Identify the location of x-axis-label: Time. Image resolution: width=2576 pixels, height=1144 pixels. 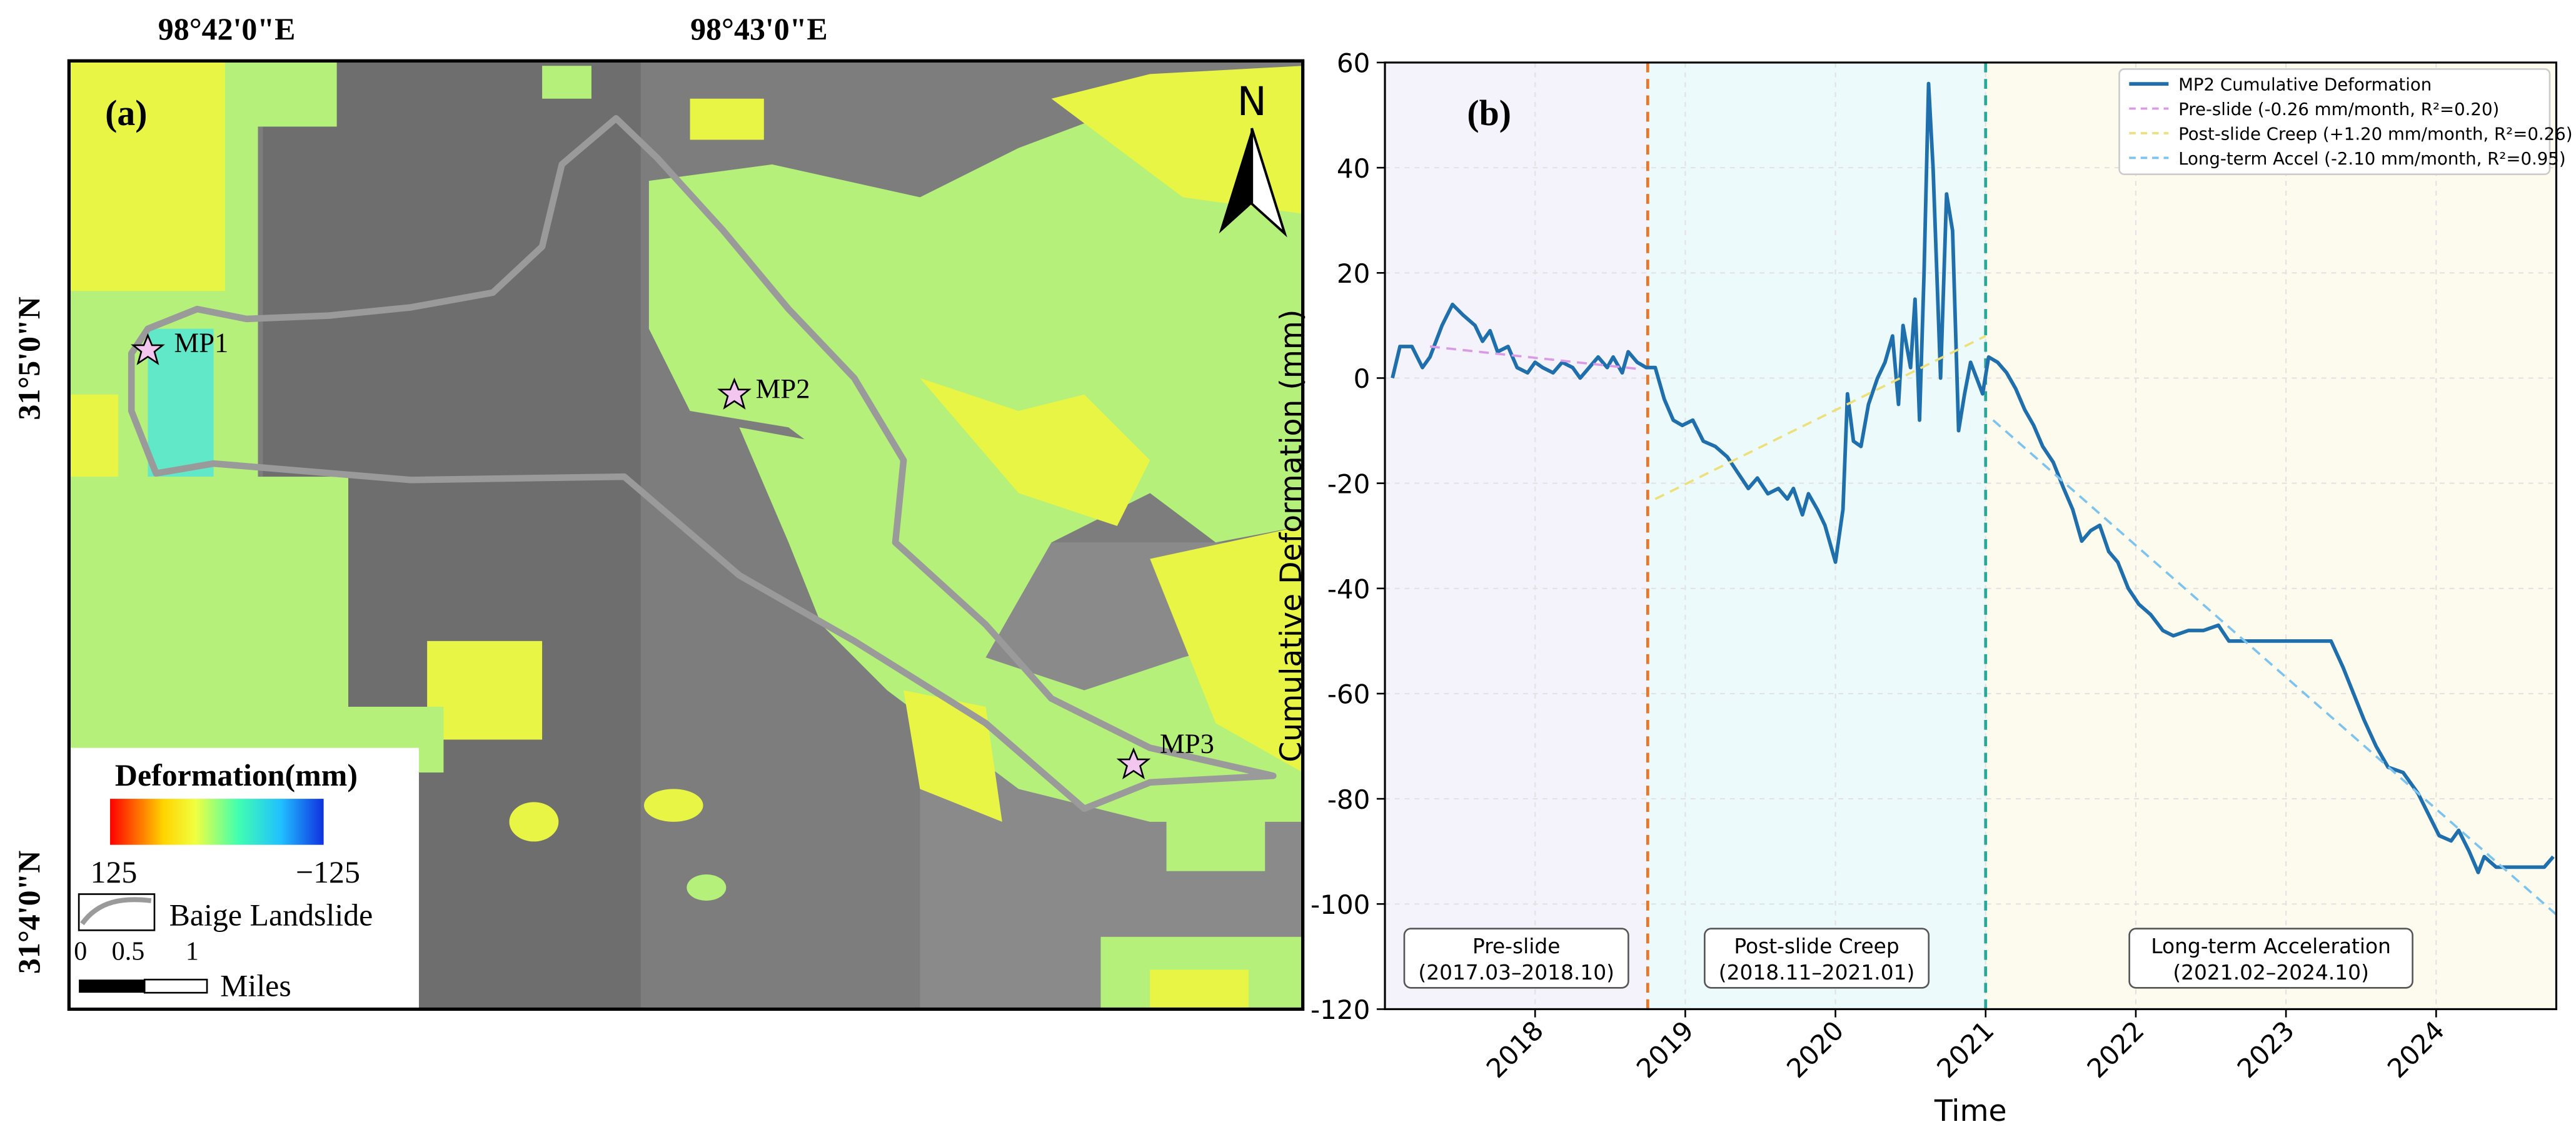
(1970, 1111).